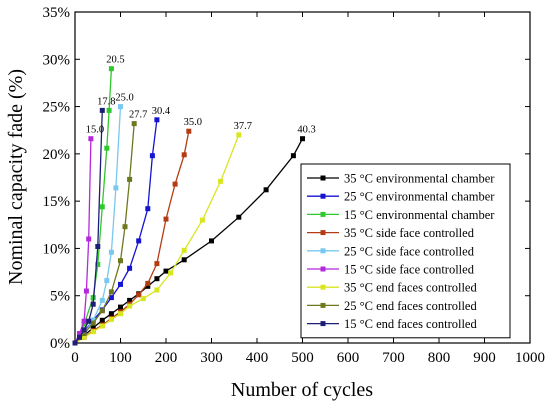 Image resolution: width=550 pixels, height=408 pixels. What do you see at coordinates (409, 233) in the screenshot?
I see `legend-label: 35 °C side face controlled` at bounding box center [409, 233].